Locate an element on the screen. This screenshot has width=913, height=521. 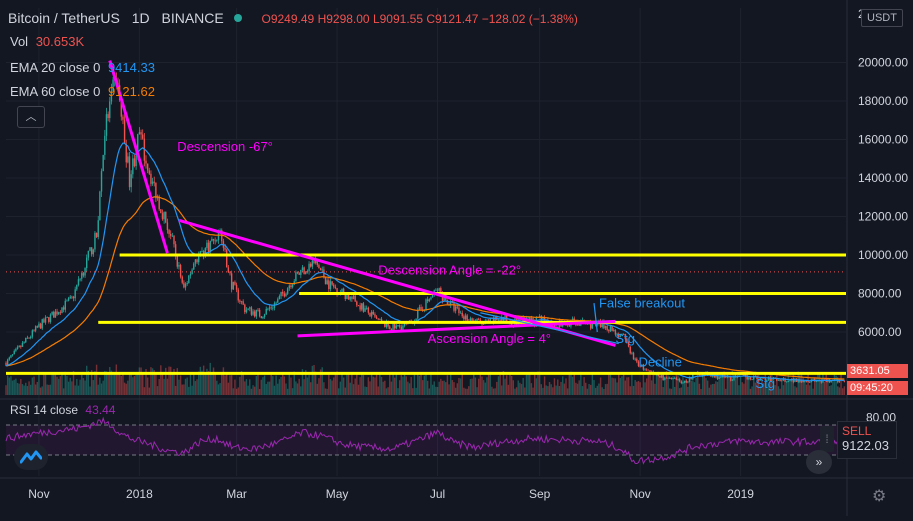
symbol-name: Bitcoin / TetherUS is located at coordinates (64, 18).